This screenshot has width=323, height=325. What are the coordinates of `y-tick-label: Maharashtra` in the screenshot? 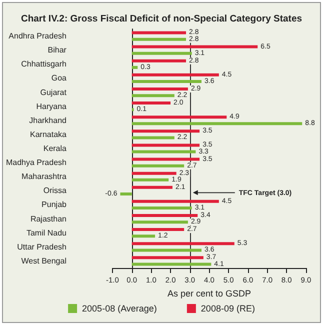 It's located at (45, 177).